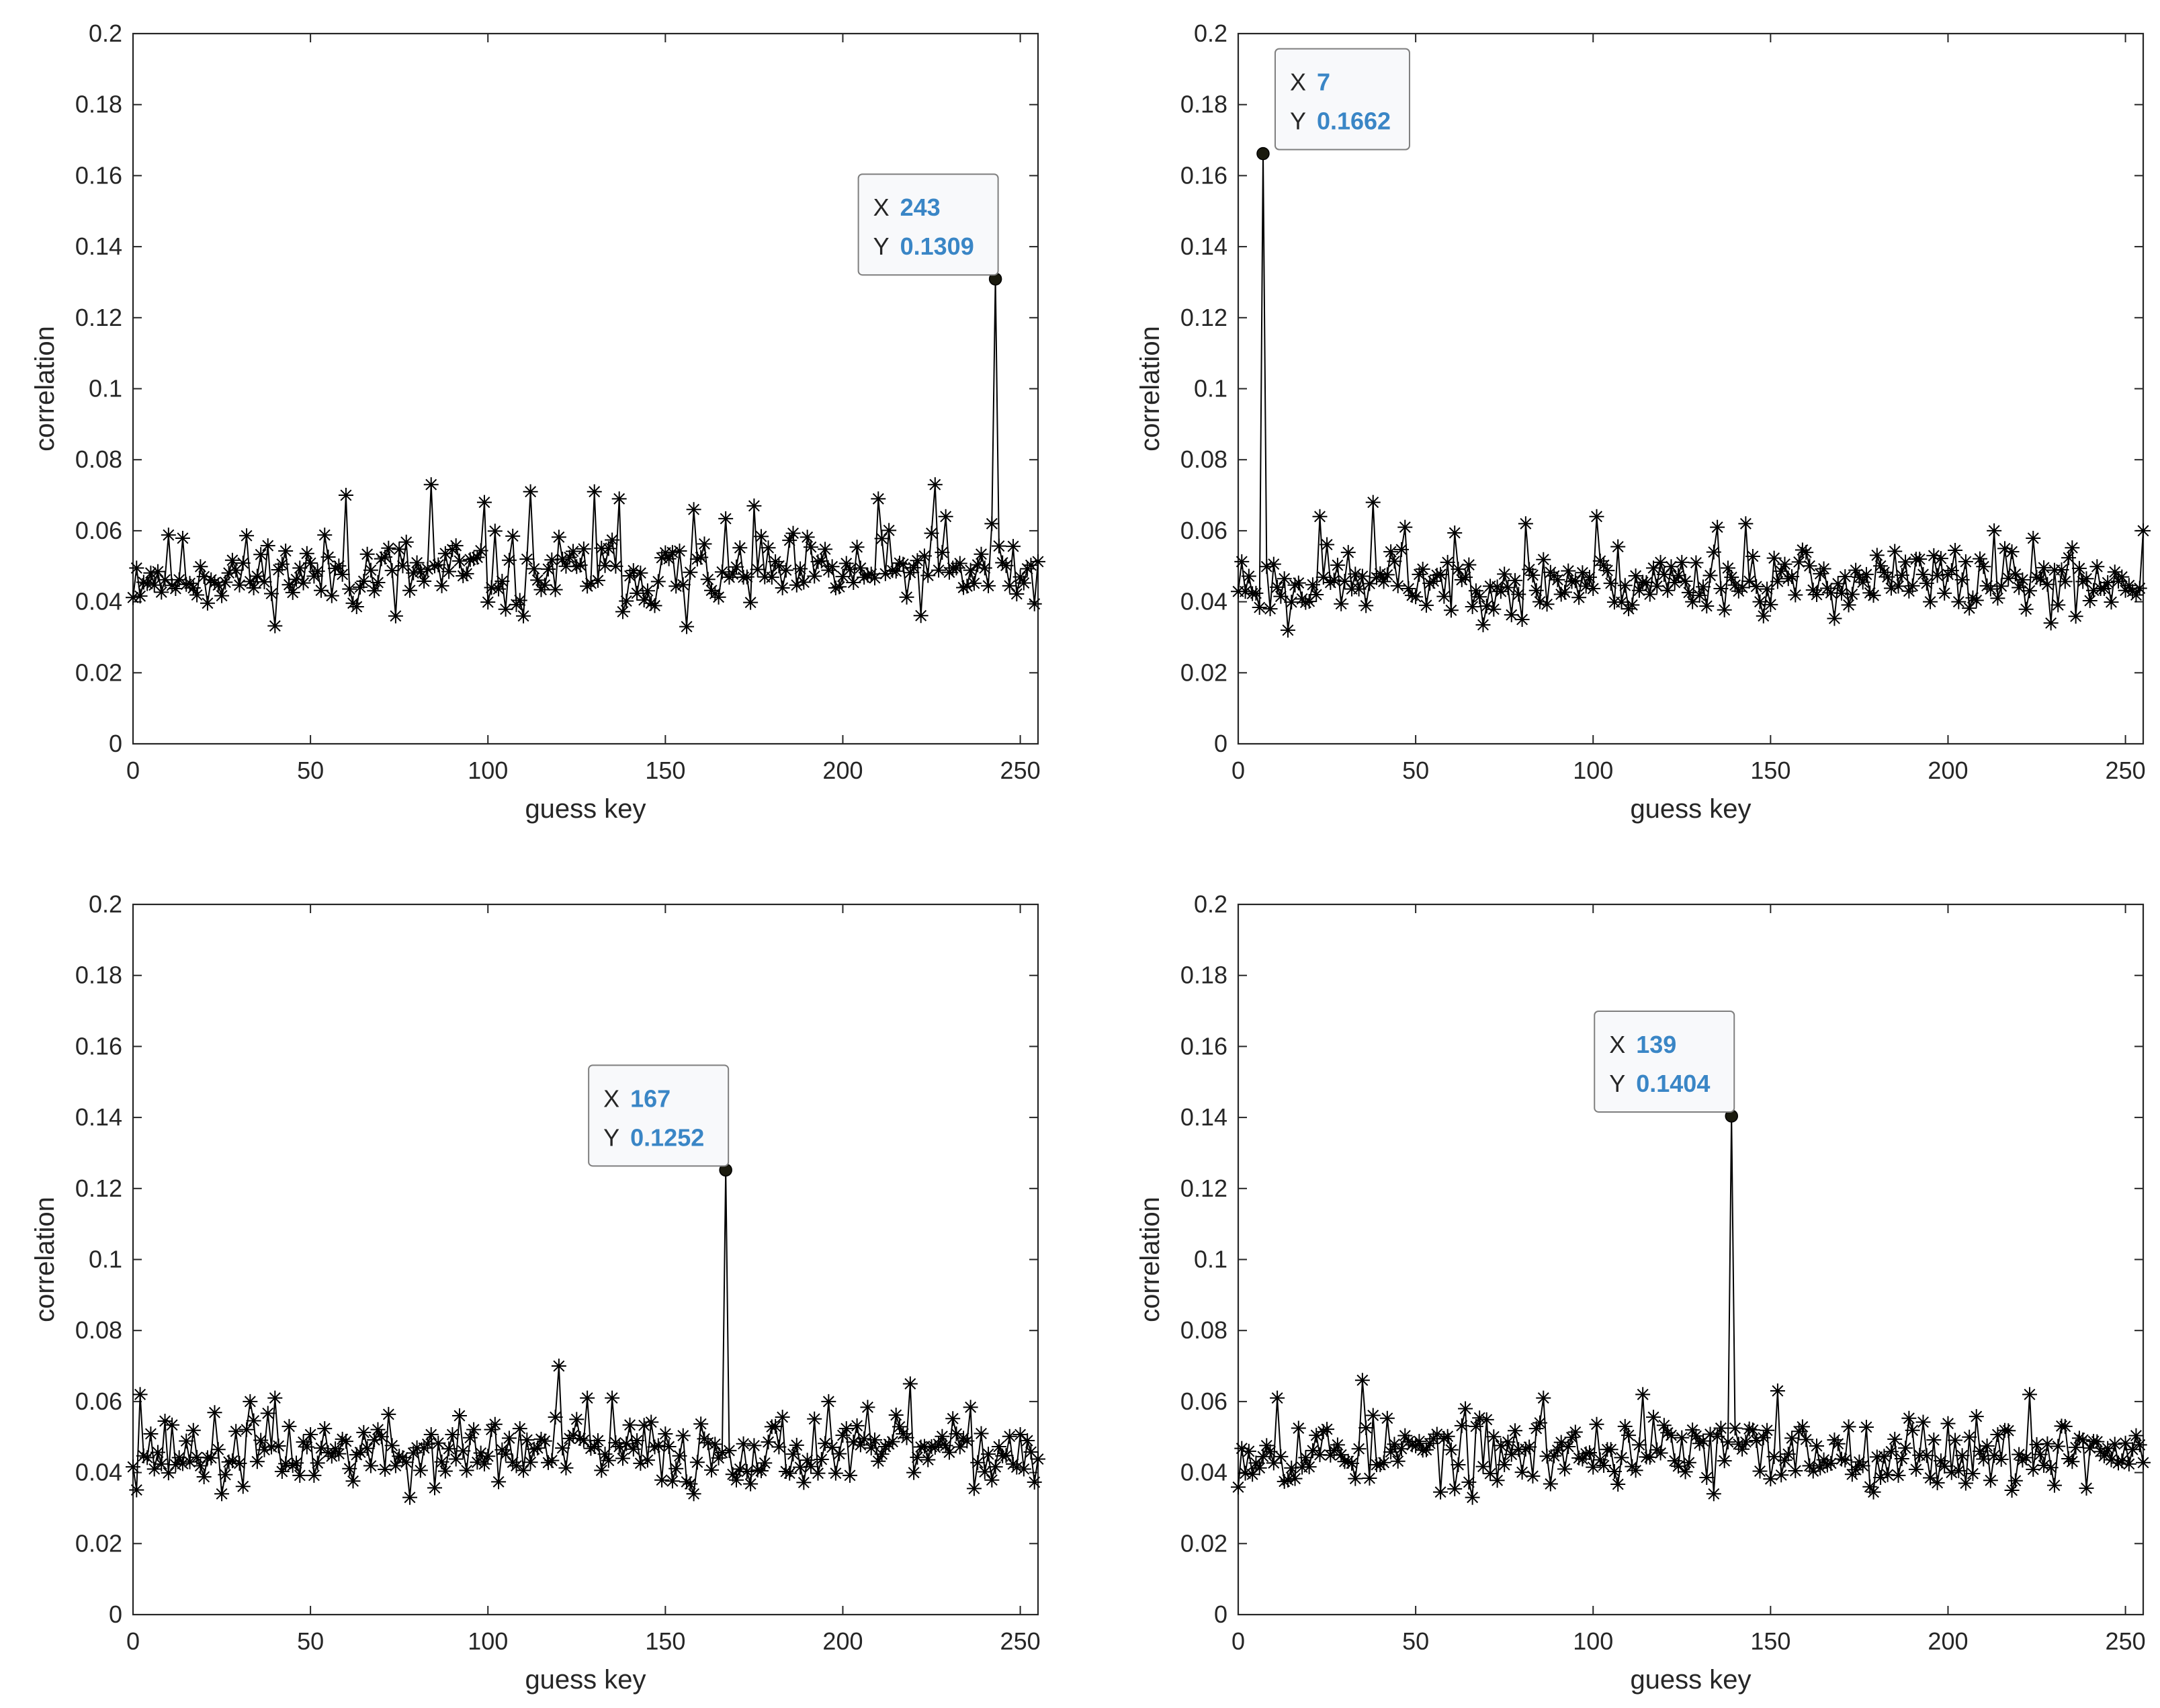  What do you see at coordinates (1263, 153) in the screenshot?
I see `datatip-marker` at bounding box center [1263, 153].